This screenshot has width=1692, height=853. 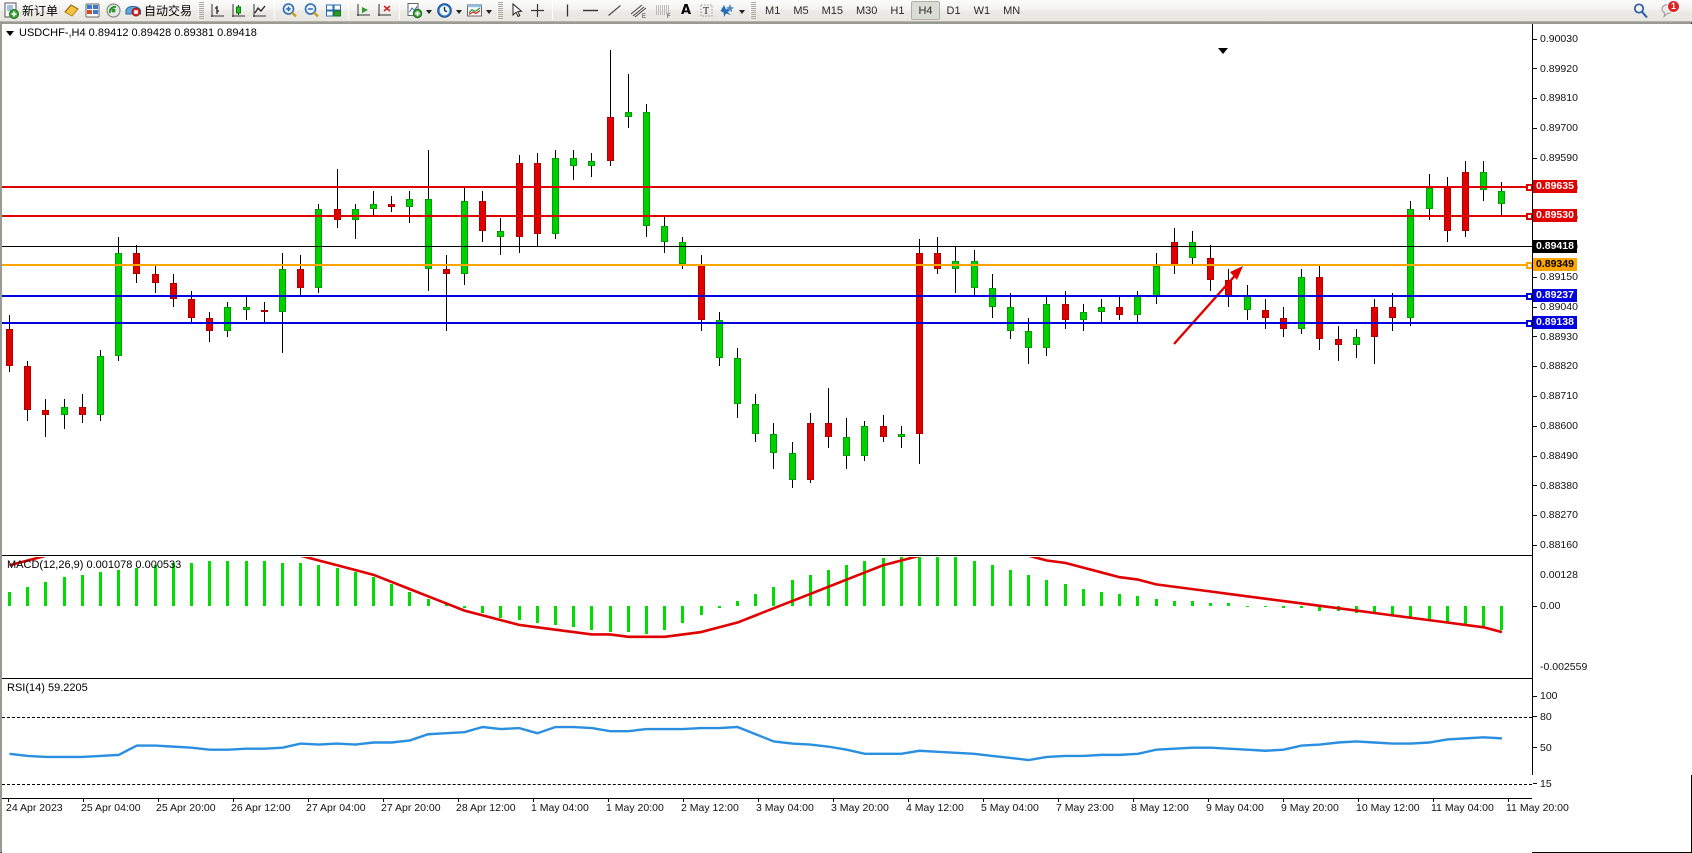 I want to click on timeframe-h4-button: H4, so click(x=925, y=10).